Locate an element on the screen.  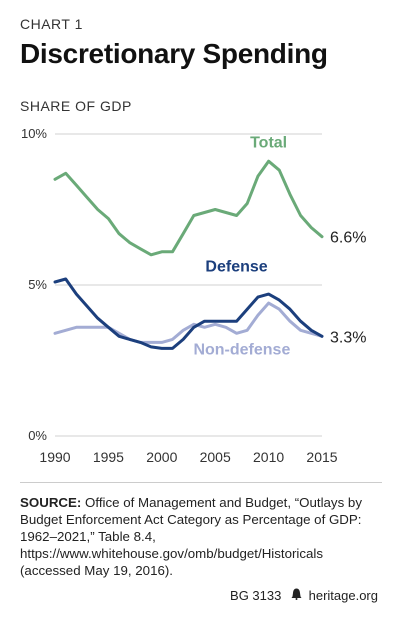
x-tick-label: 2010 is located at coordinates (268, 457).